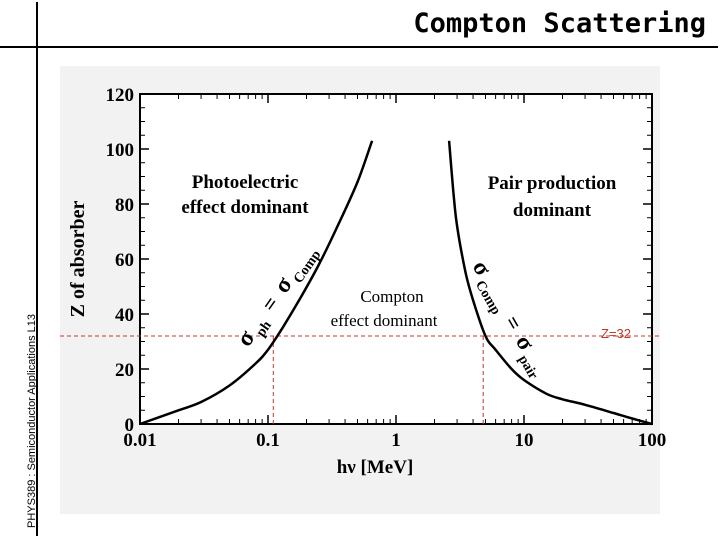 Image resolution: width=720 pixels, height=540 pixels. What do you see at coordinates (652, 440) in the screenshot?
I see `x-tick-label: 100` at bounding box center [652, 440].